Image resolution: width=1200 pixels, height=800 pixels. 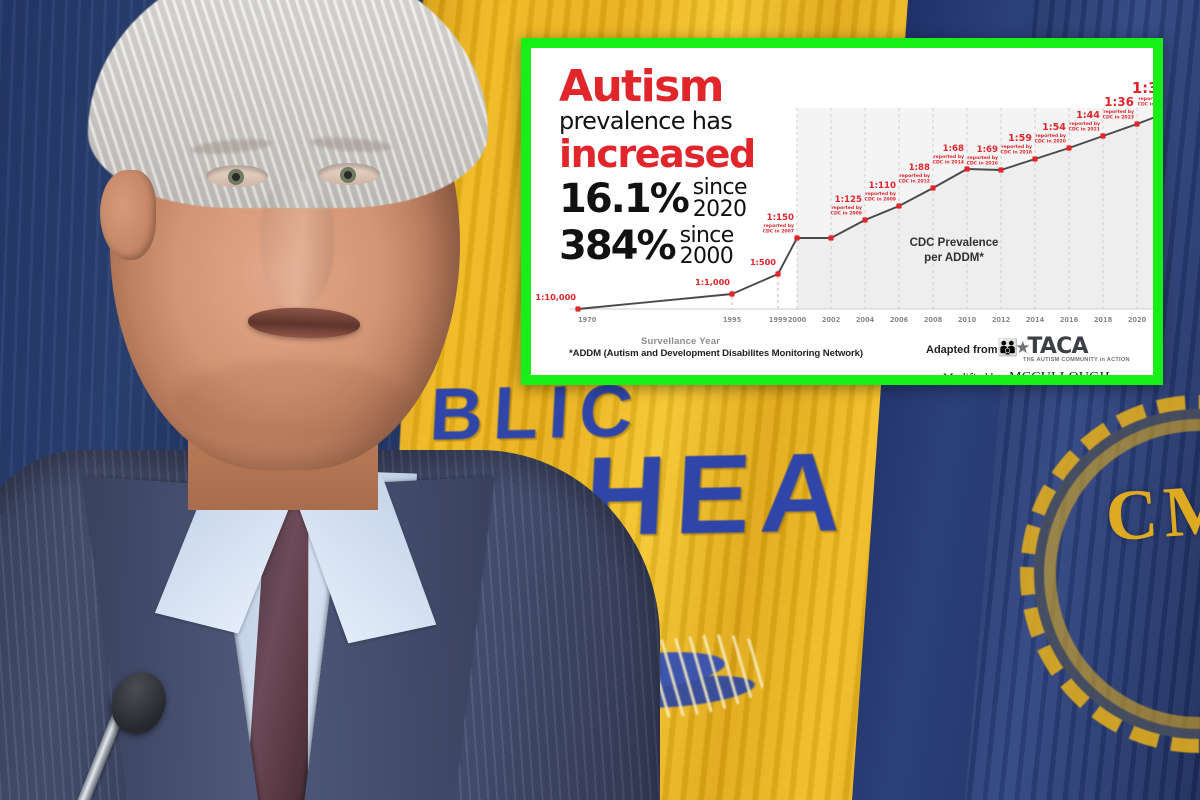 I want to click on svg-text: 1:31, so click(x=1142, y=88).